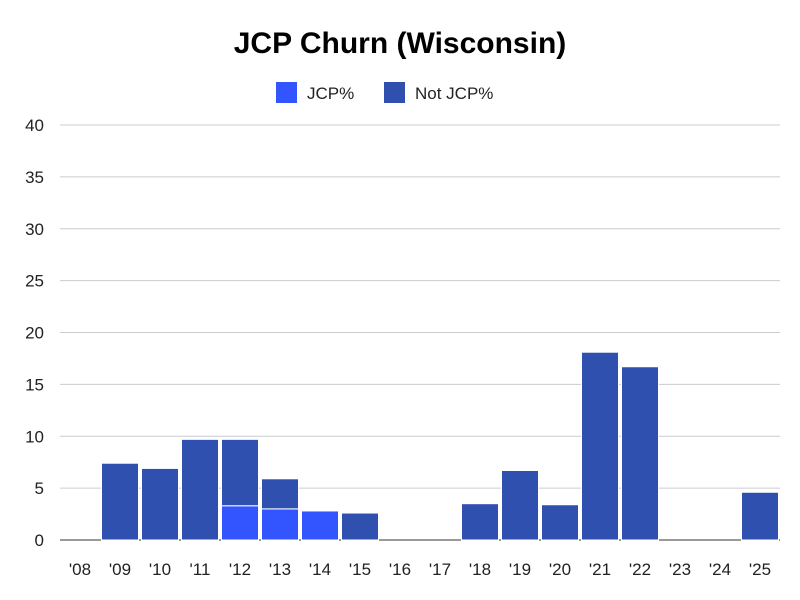  What do you see at coordinates (34, 436) in the screenshot?
I see `y-tick-label: 10` at bounding box center [34, 436].